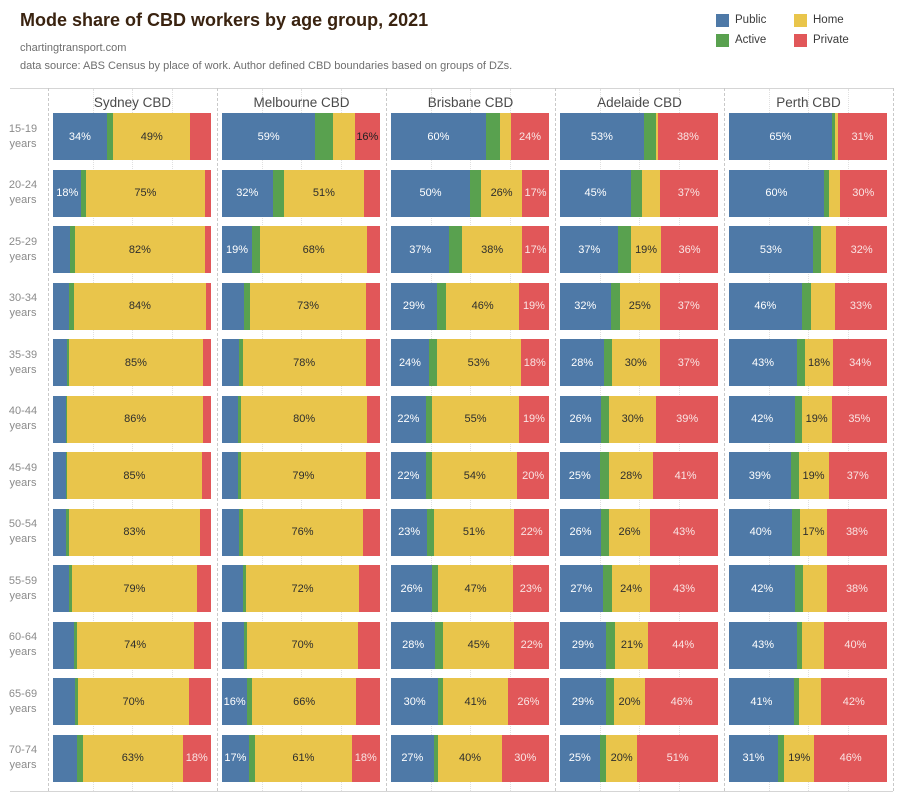  Describe the element at coordinates (636, 362) in the screenshot. I see `bar-segment-home: 30%` at that location.